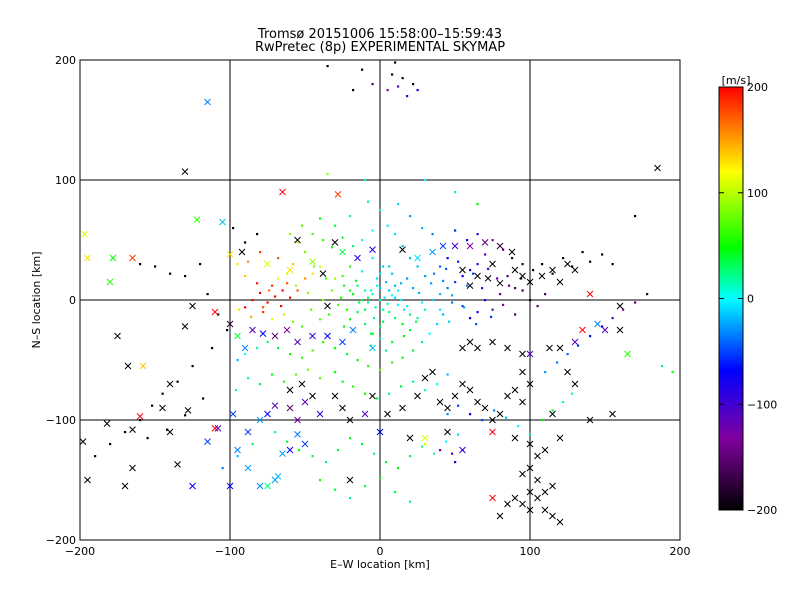 This screenshot has height=600, width=800. I want to click on chart-title: Tromsø 20151006 15:58:00–15:59:43, so click(379, 34).